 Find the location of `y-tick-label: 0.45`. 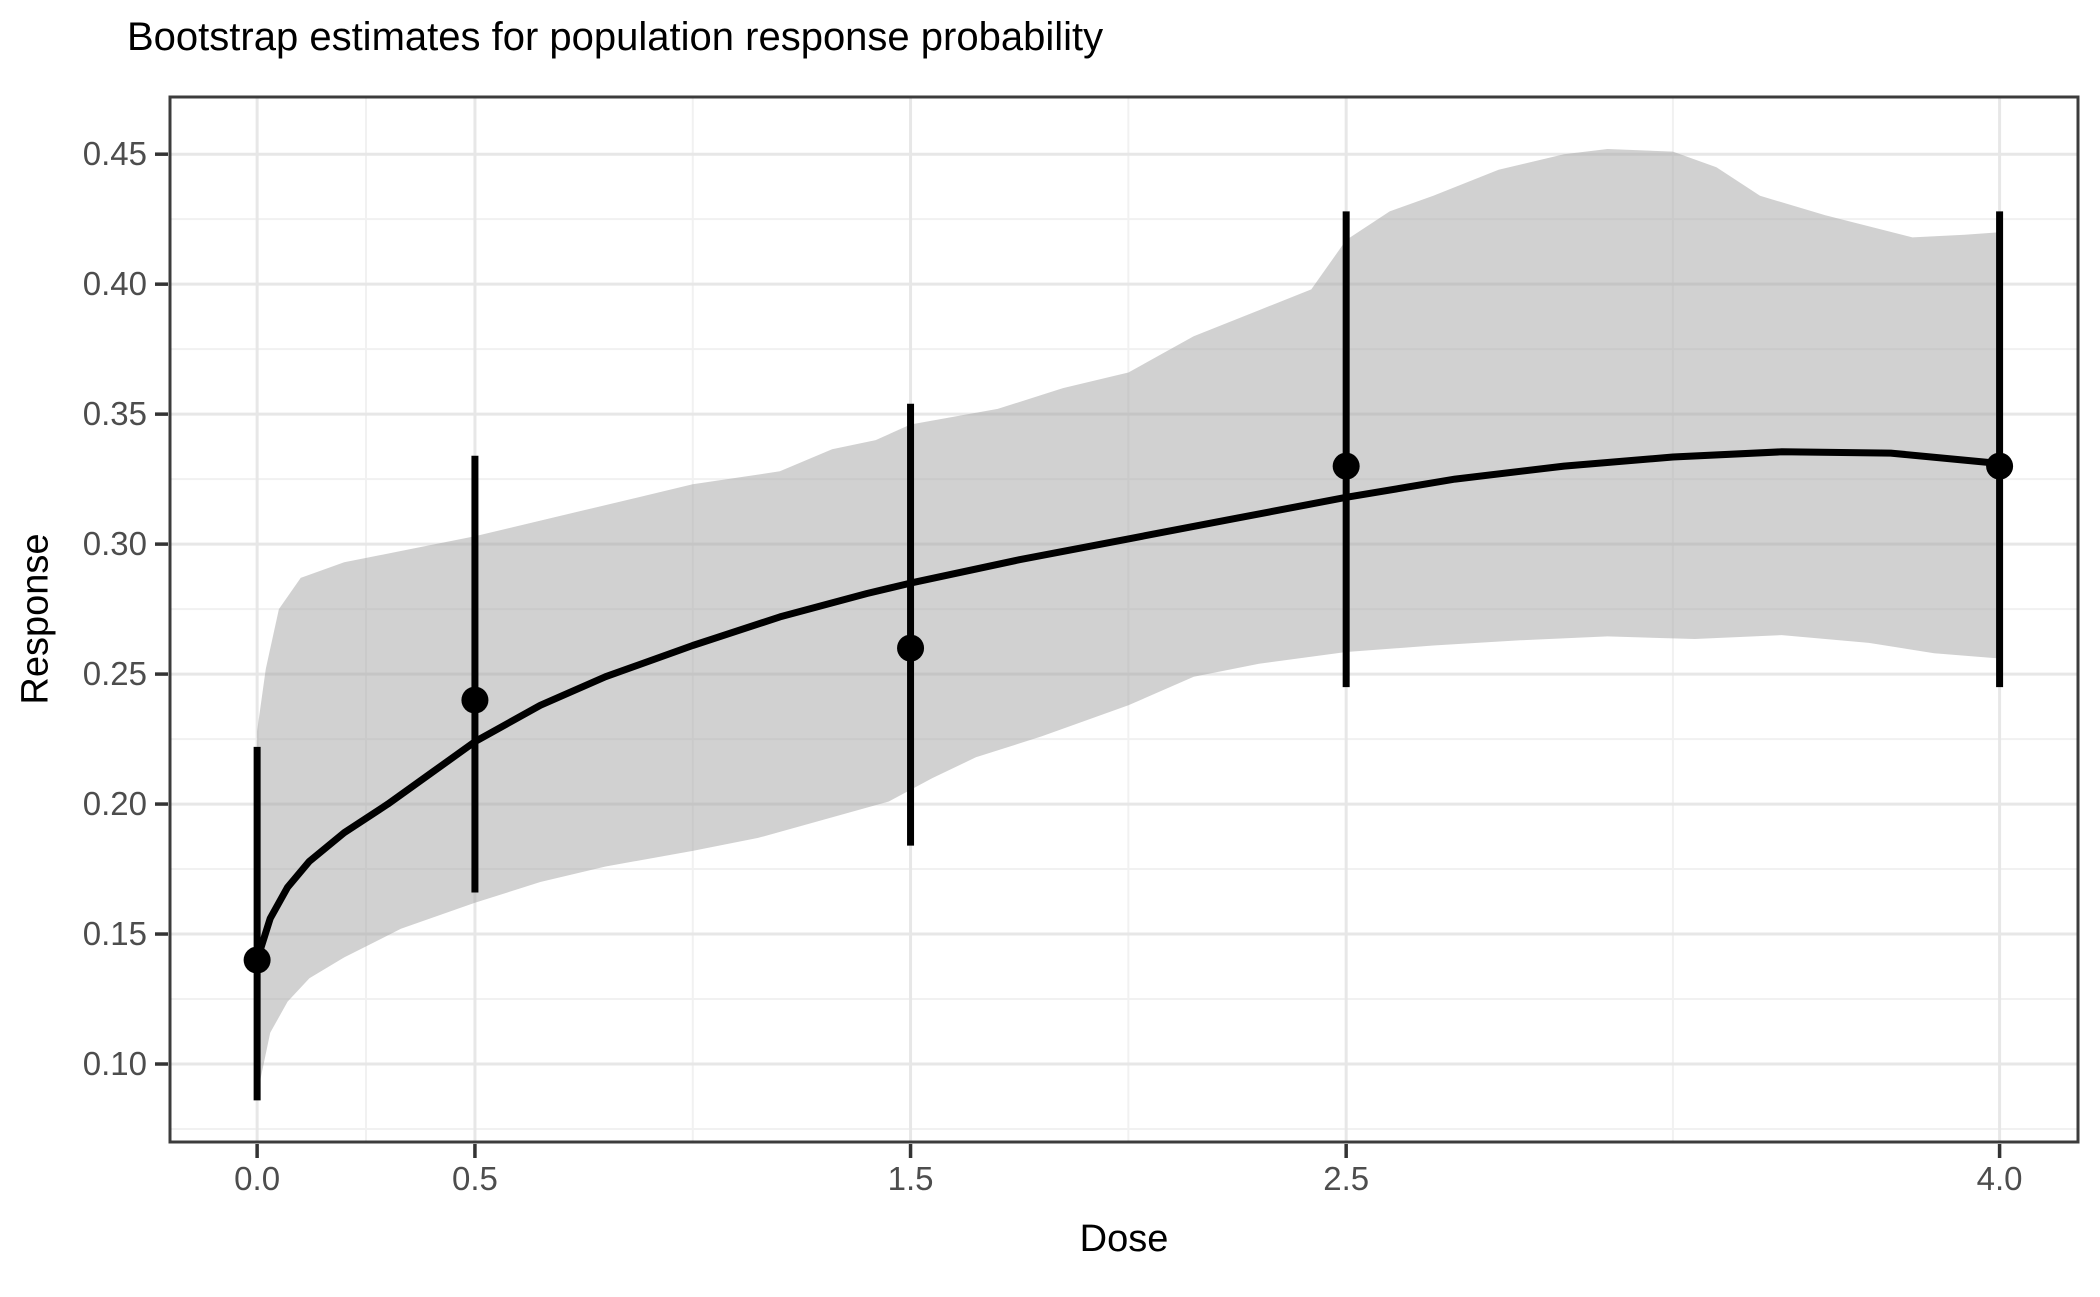

y-tick-label: 0.45 is located at coordinates (115, 153).